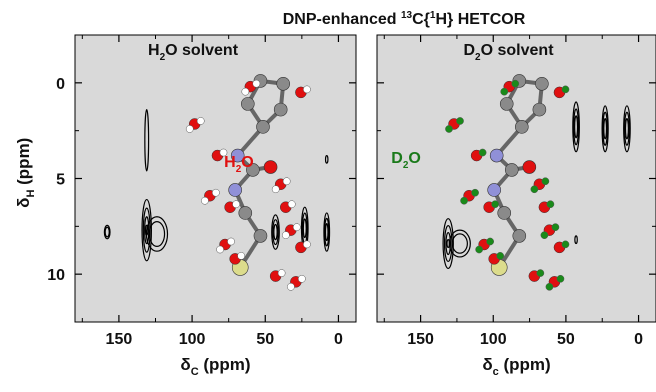 The image size is (656, 392). I want to click on y-axis-label: δH (ppm), so click(25, 173).